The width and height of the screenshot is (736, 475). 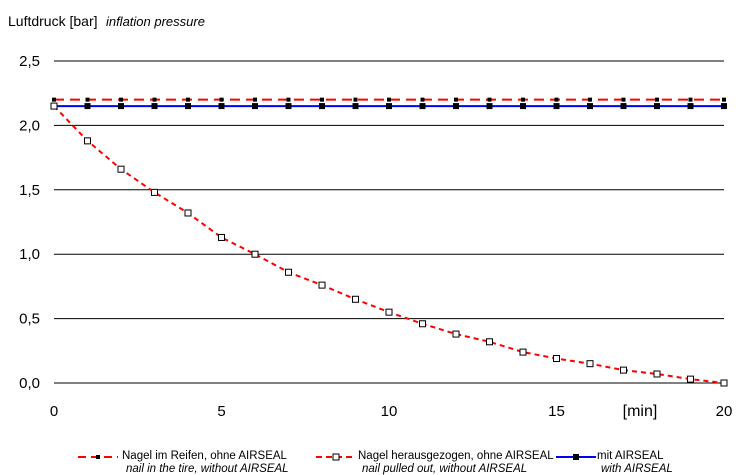 What do you see at coordinates (205, 456) in the screenshot?
I see `legend-label-0: Nagel im Reifen, ohne AIRSEAL` at bounding box center [205, 456].